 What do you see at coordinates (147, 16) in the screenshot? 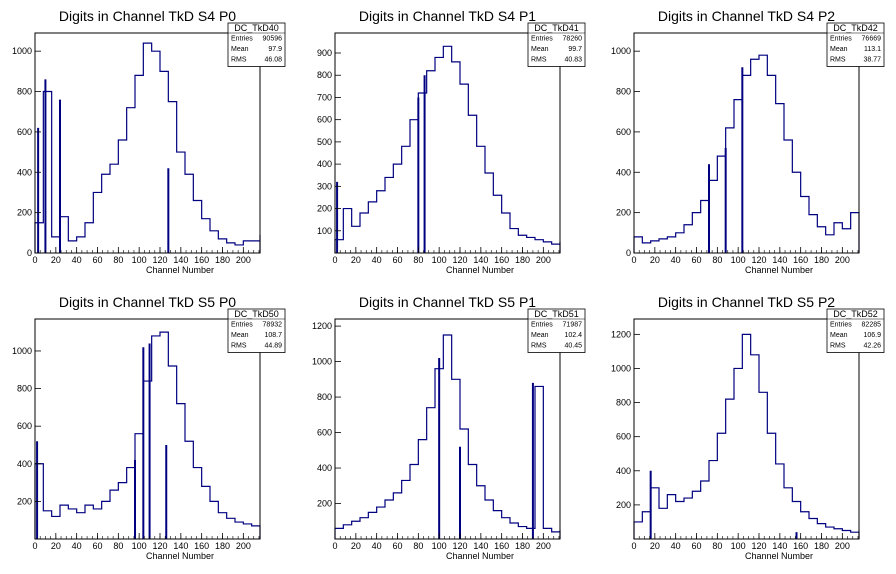
I see `chart-title: Digits in Channel TkD S4 P0` at bounding box center [147, 16].